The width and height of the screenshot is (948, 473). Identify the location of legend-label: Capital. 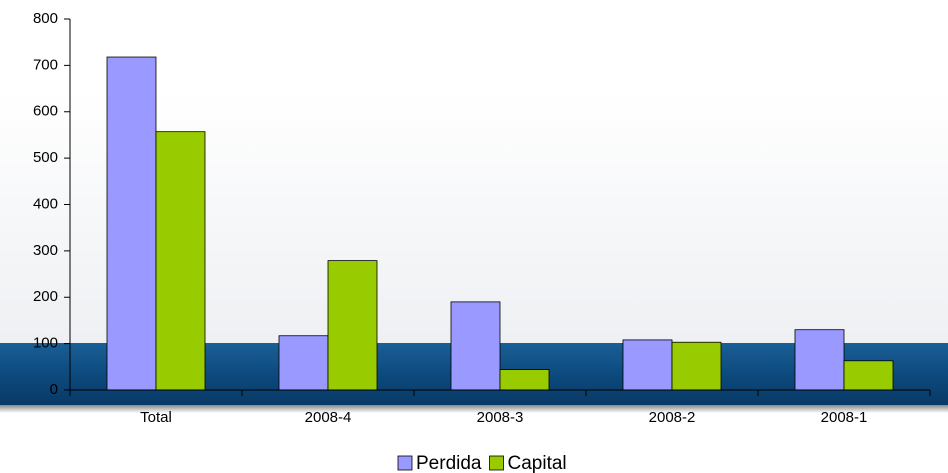
(537, 463).